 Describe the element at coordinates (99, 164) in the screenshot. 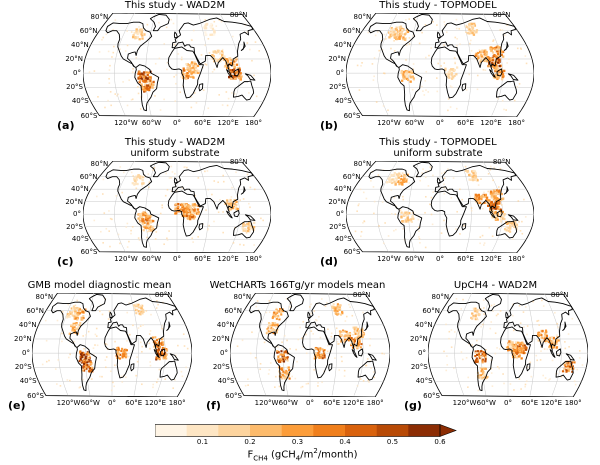

I see `latitude-label: 80°N` at that location.